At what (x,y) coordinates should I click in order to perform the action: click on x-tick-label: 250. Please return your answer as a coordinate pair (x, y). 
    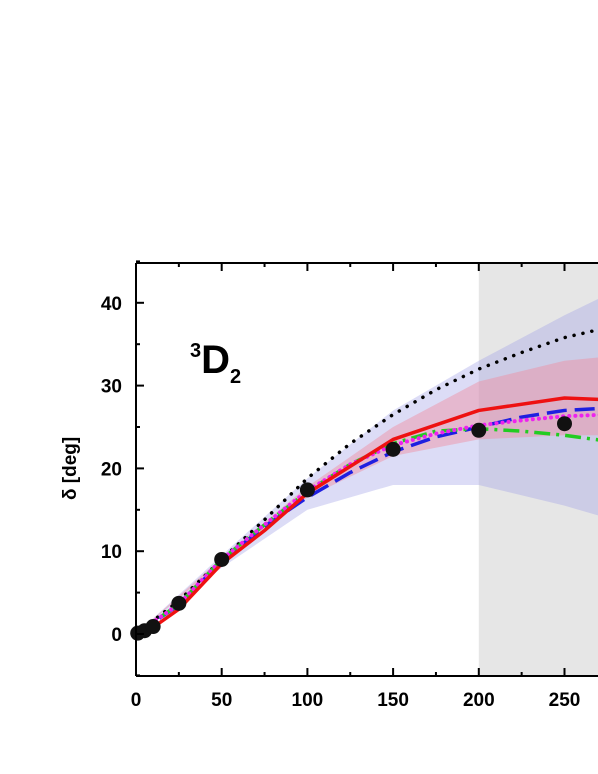
    Looking at the image, I should click on (565, 700).